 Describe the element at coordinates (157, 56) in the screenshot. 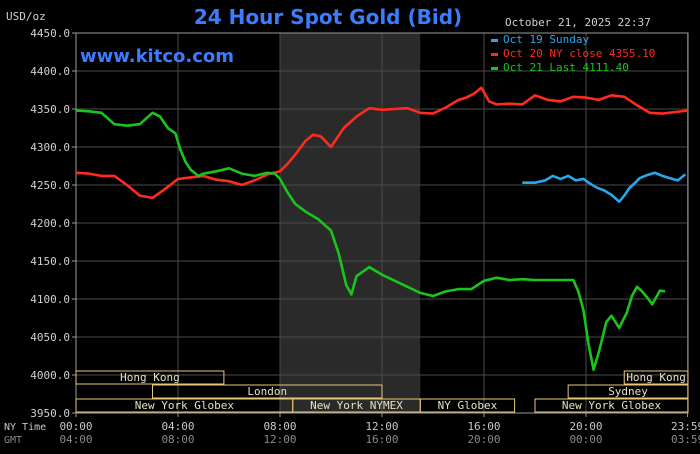

I see `watermark-url: www.kitco.com` at that location.